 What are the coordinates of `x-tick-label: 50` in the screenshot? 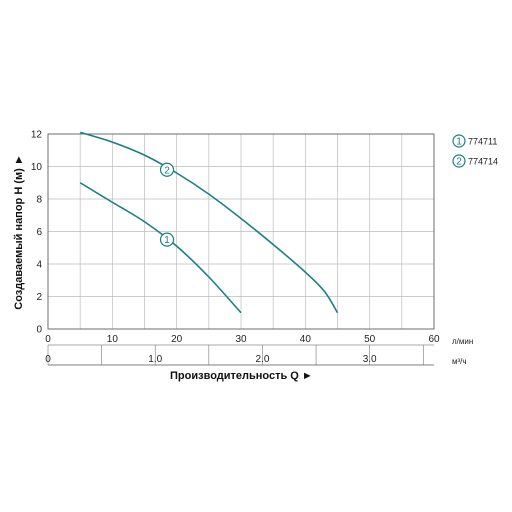 It's located at (370, 339).